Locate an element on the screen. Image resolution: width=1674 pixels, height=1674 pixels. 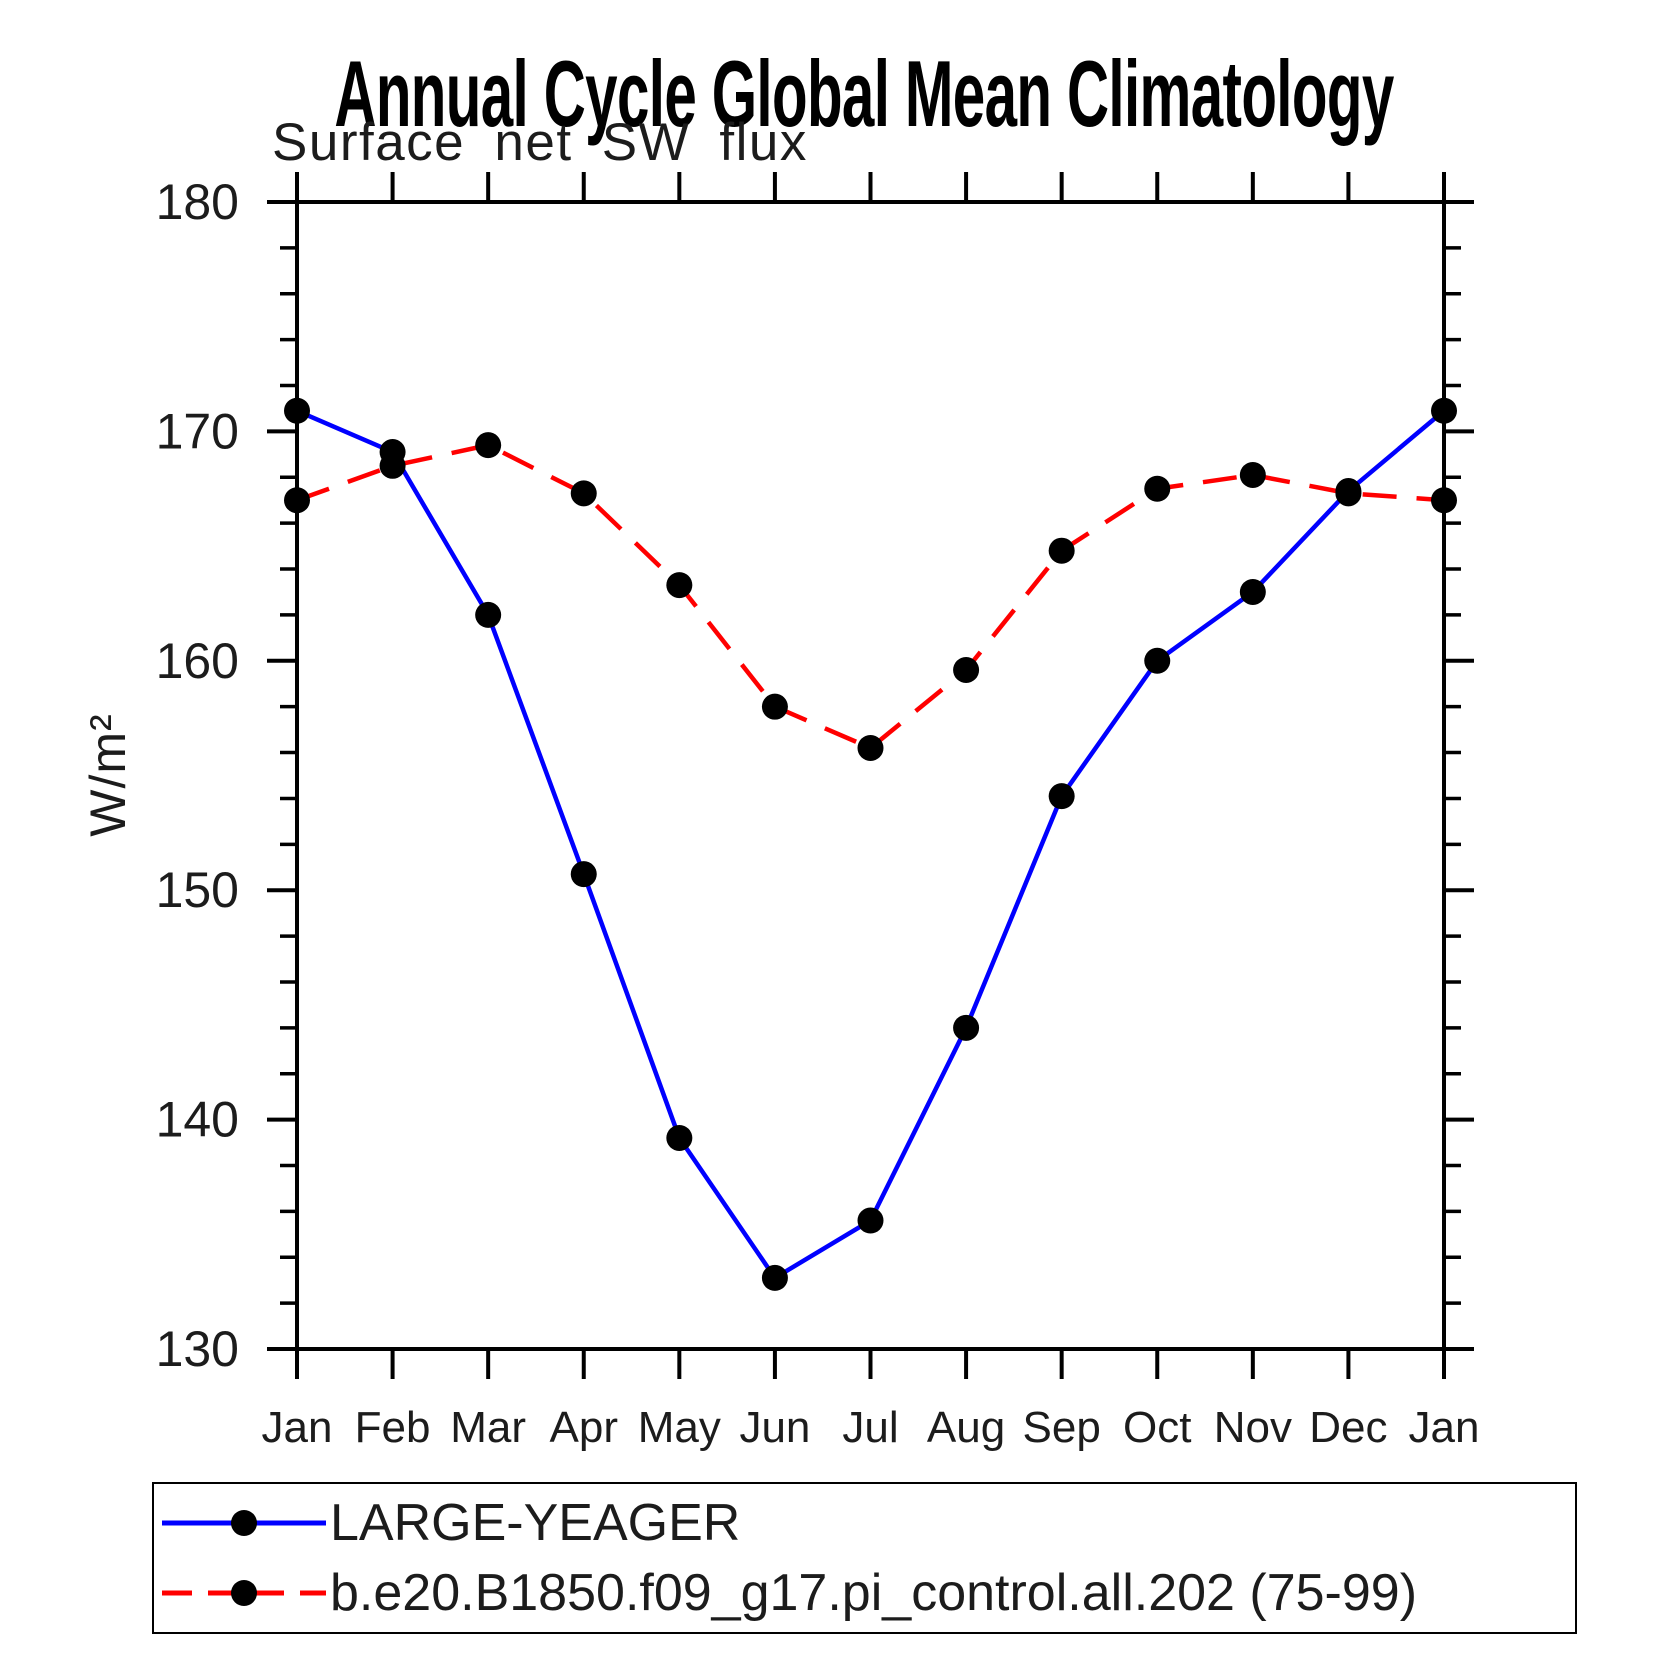
x-tick-label: Dec is located at coordinates (1348, 1427).